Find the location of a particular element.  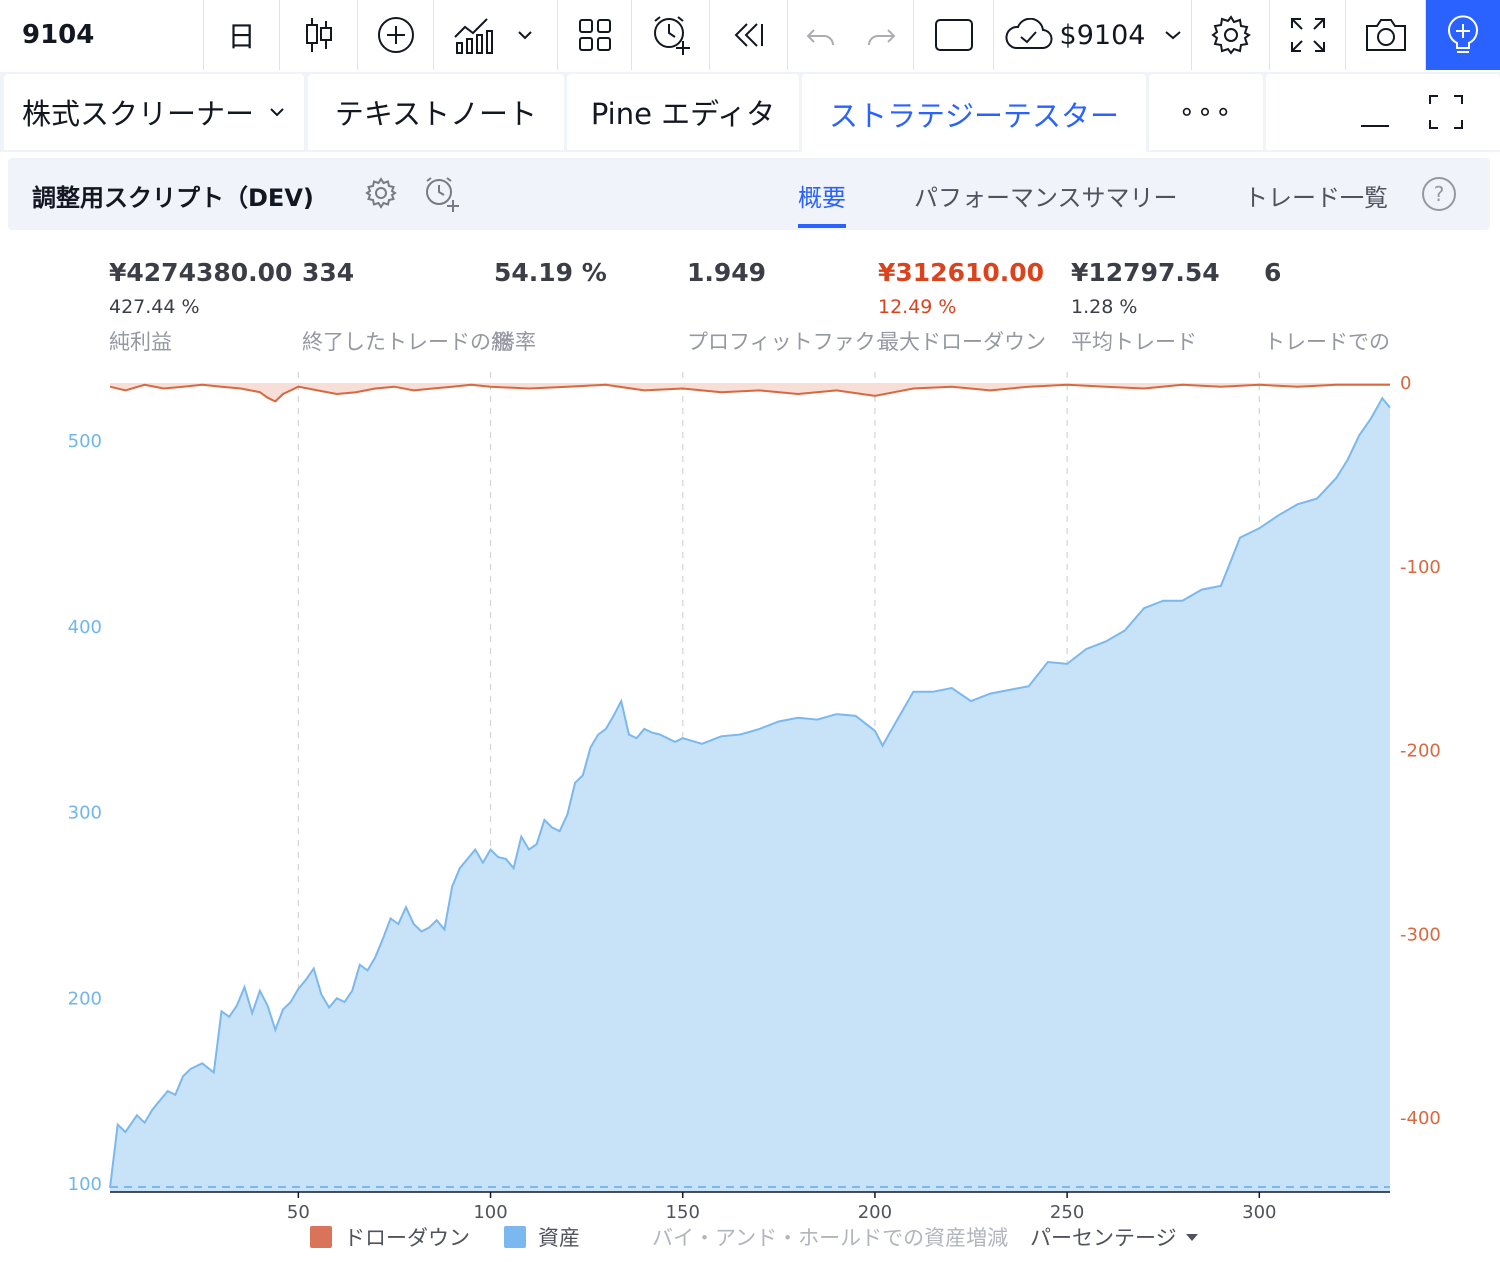

undo-icon is located at coordinates (851, 35).